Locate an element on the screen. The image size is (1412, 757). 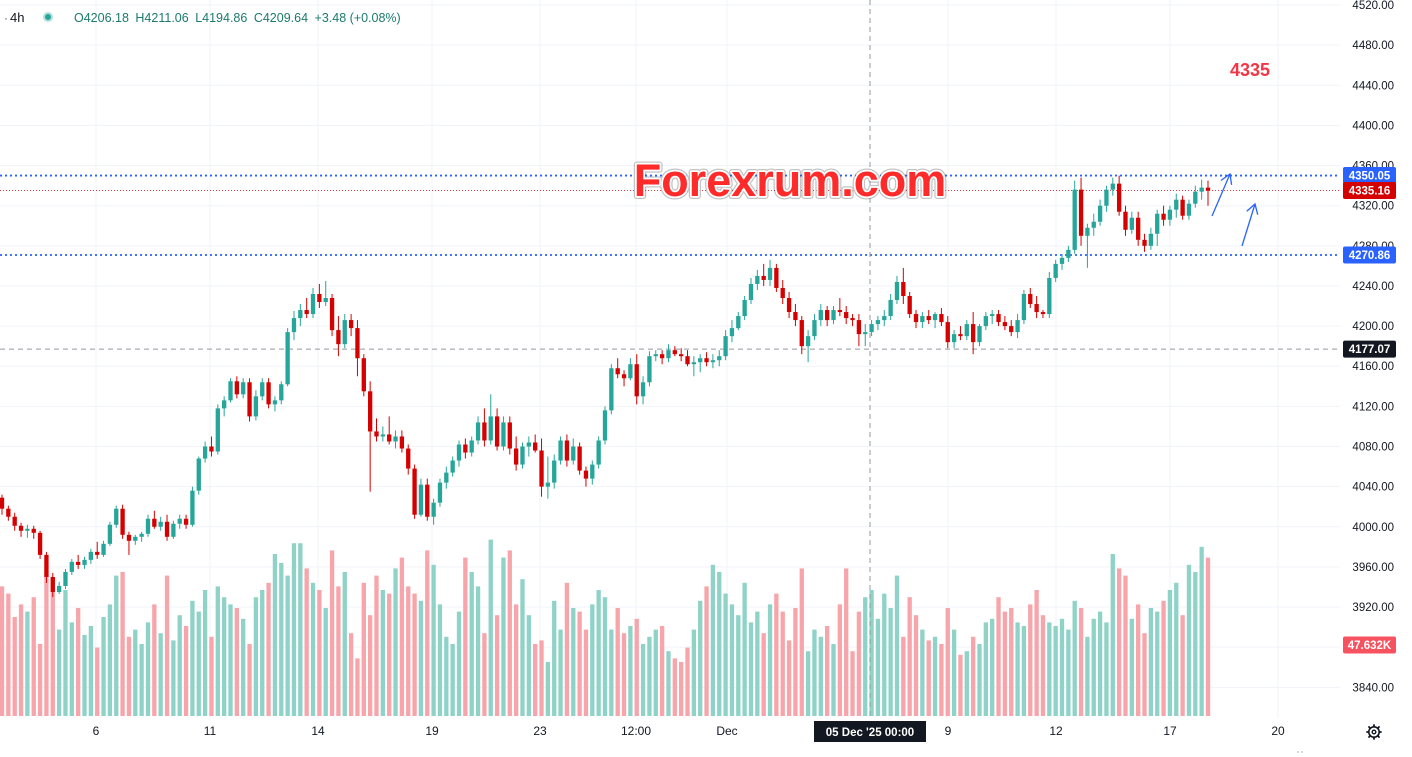
price-levels is located at coordinates (670, 215).